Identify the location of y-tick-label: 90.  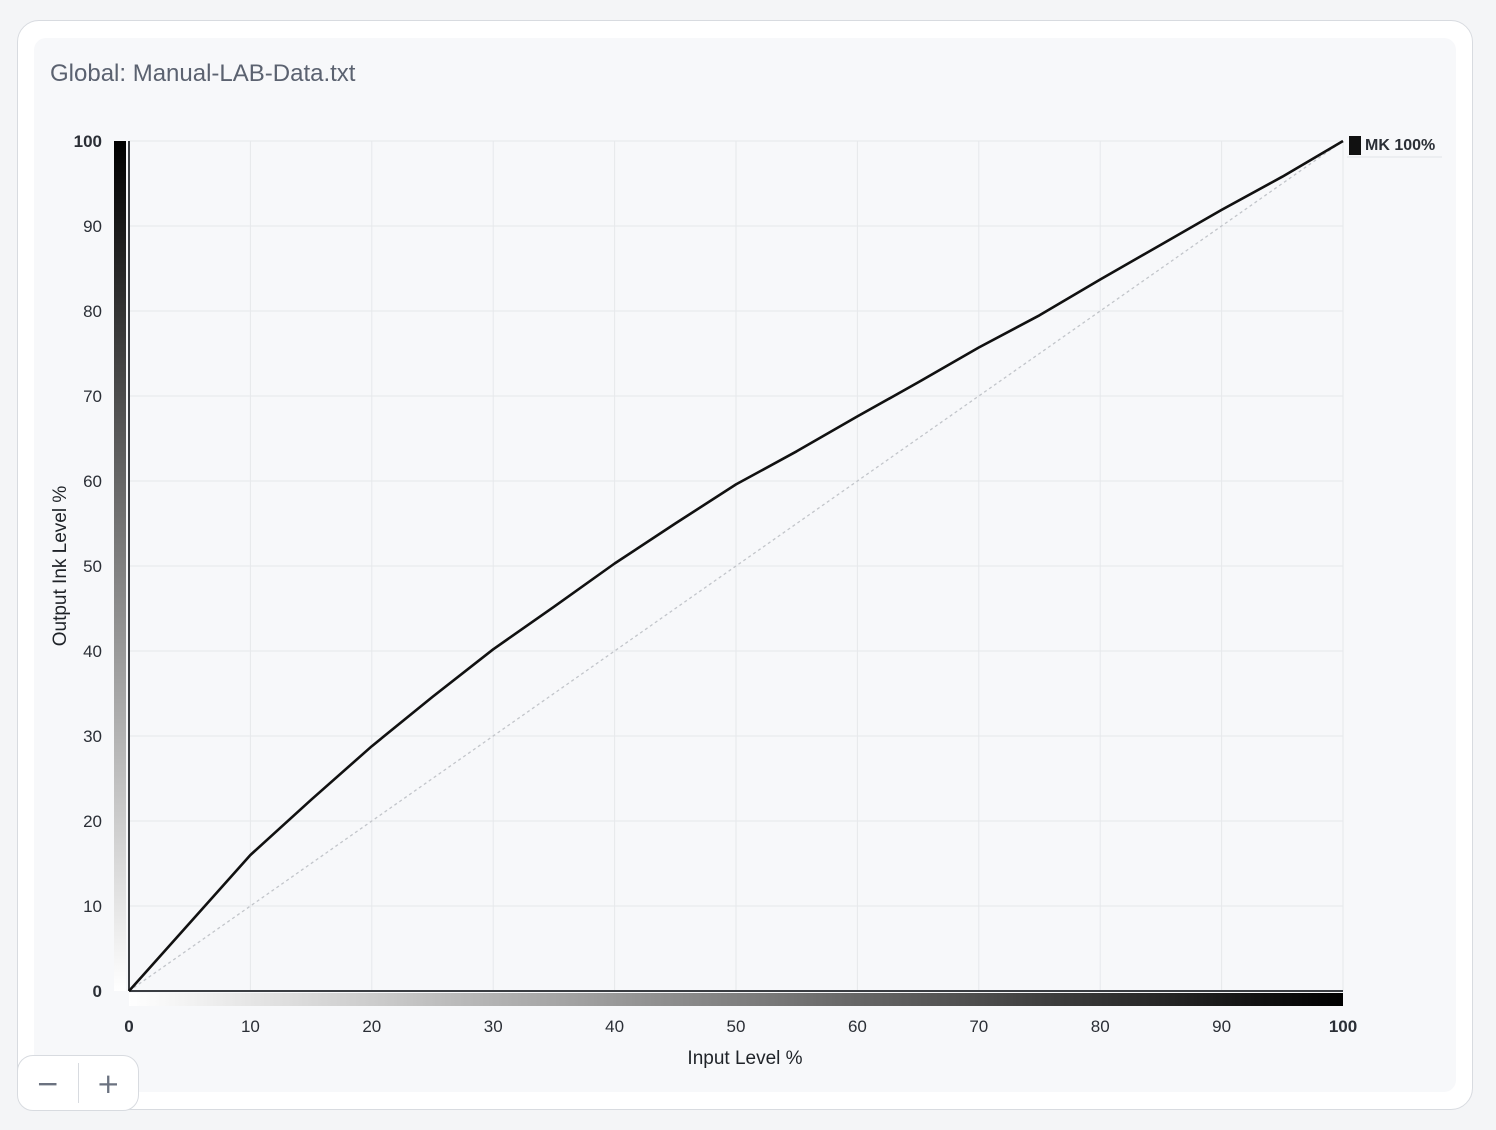
(92, 226).